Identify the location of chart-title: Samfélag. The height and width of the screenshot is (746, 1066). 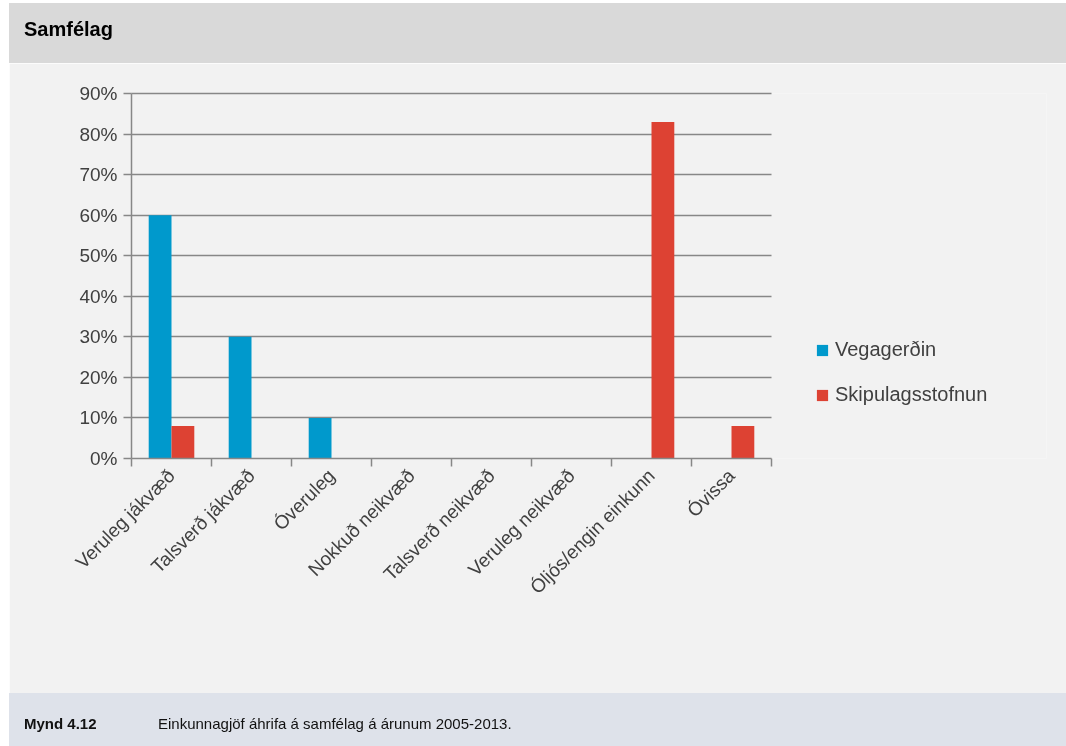
(68, 29).